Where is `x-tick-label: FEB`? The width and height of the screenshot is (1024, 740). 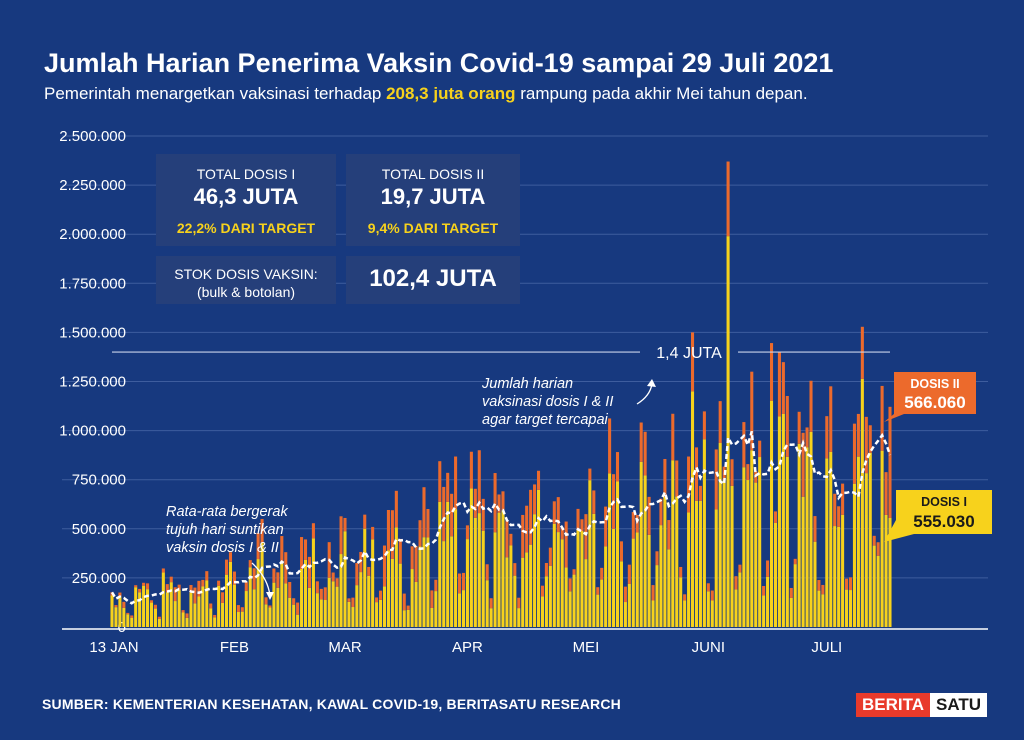 x-tick-label: FEB is located at coordinates (234, 647).